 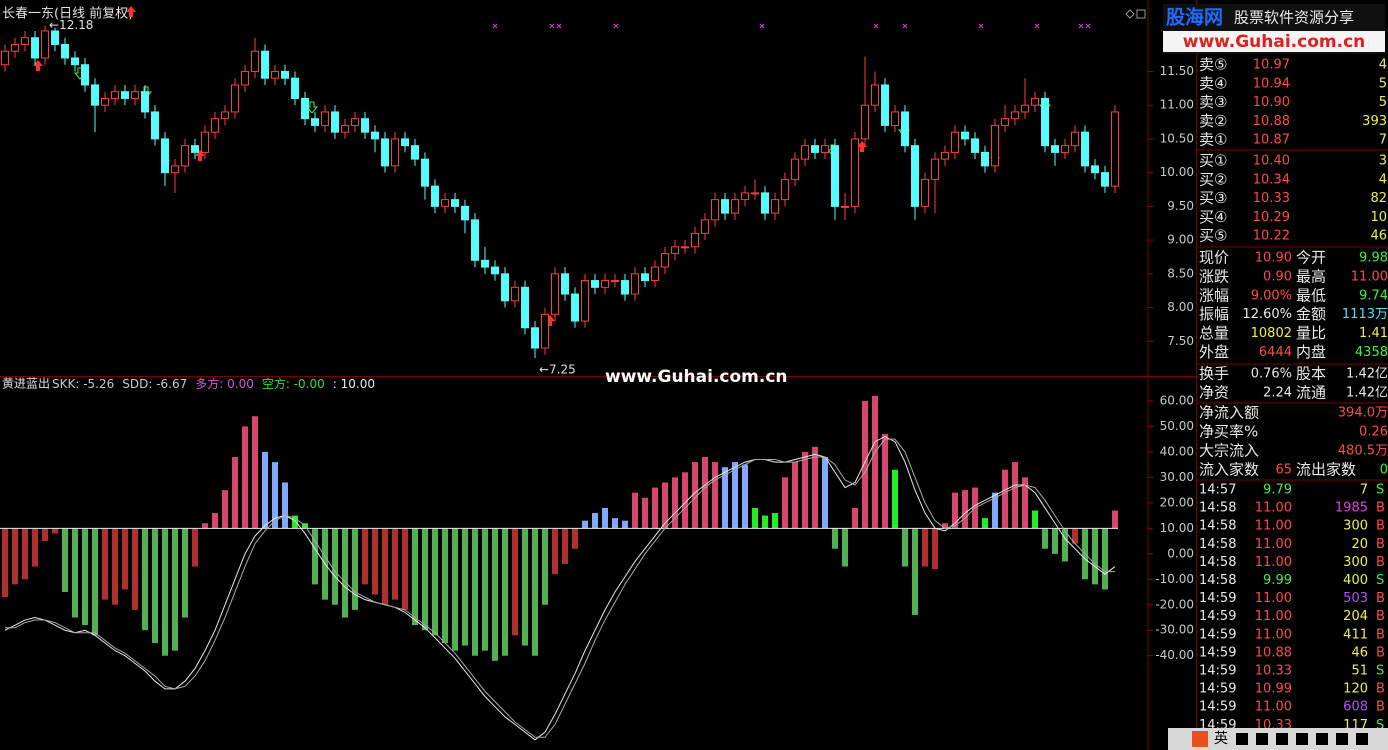 I want to click on quote-label: 内盘, so click(x=1311, y=352).